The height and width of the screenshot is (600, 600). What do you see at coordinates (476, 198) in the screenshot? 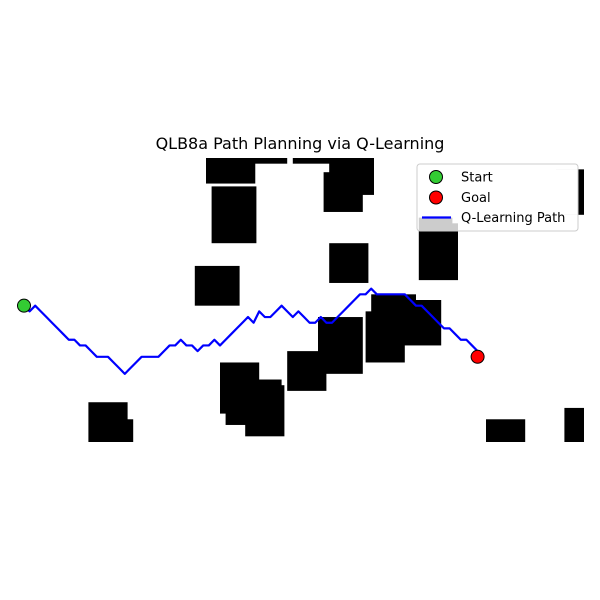
I see `legend-goal-label: Goal` at bounding box center [476, 198].